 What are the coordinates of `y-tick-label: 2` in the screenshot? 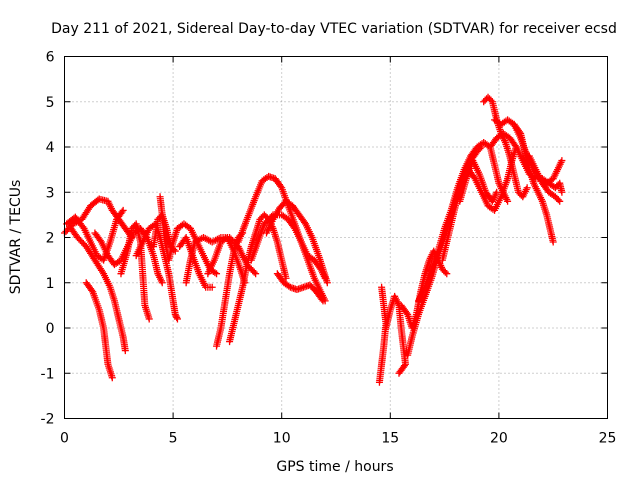 It's located at (50, 239).